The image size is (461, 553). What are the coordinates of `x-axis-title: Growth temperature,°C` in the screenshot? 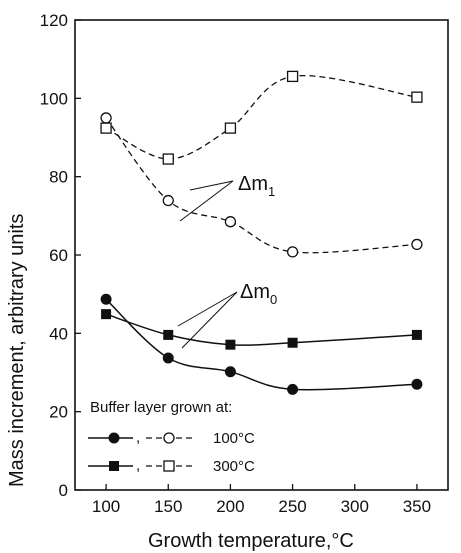 It's located at (251, 541).